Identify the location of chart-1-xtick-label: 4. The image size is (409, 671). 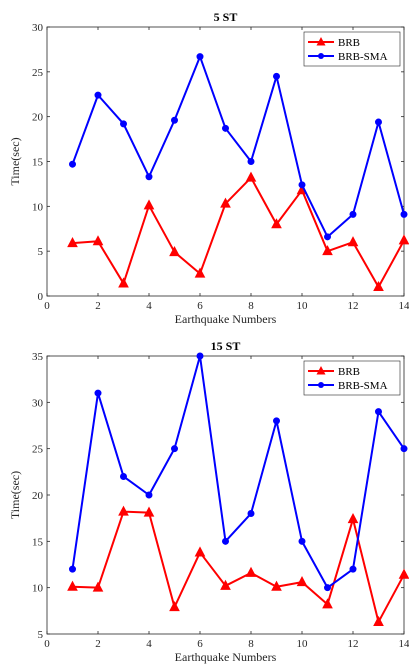
(149, 306).